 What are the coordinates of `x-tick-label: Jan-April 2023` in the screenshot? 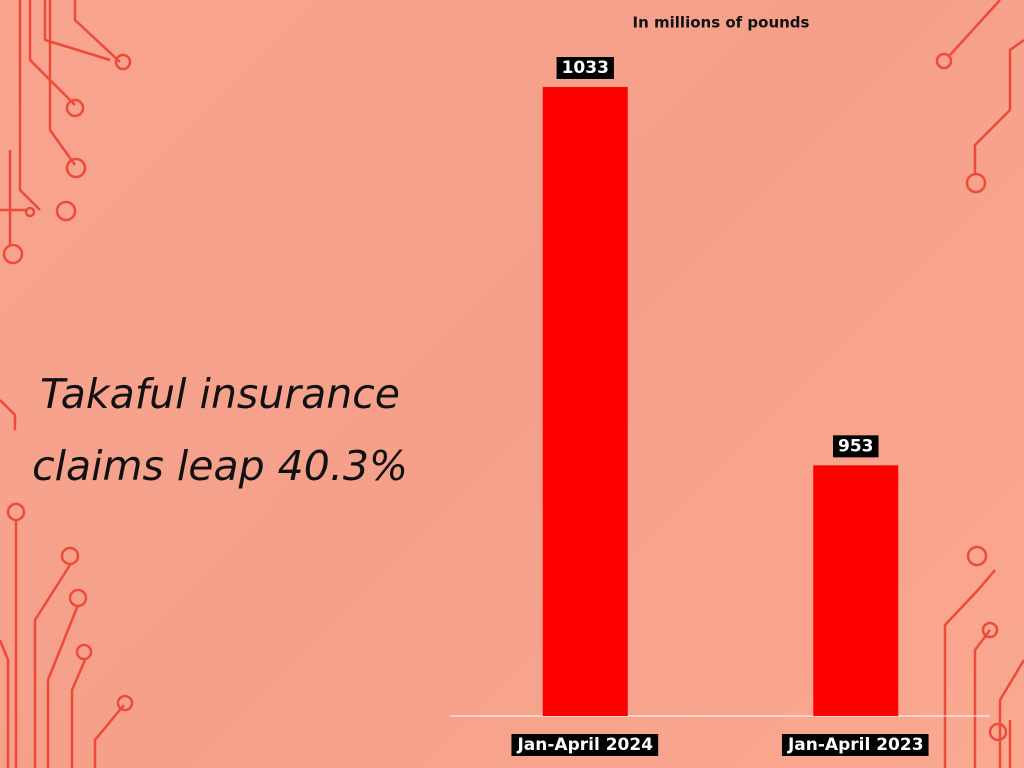 It's located at (855, 745).